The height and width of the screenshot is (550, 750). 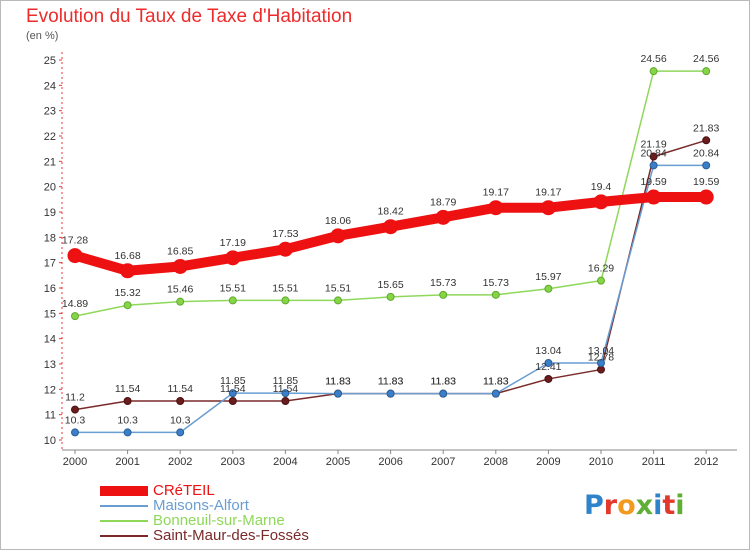 What do you see at coordinates (548, 367) in the screenshot?
I see `data-label: 12.41` at bounding box center [548, 367].